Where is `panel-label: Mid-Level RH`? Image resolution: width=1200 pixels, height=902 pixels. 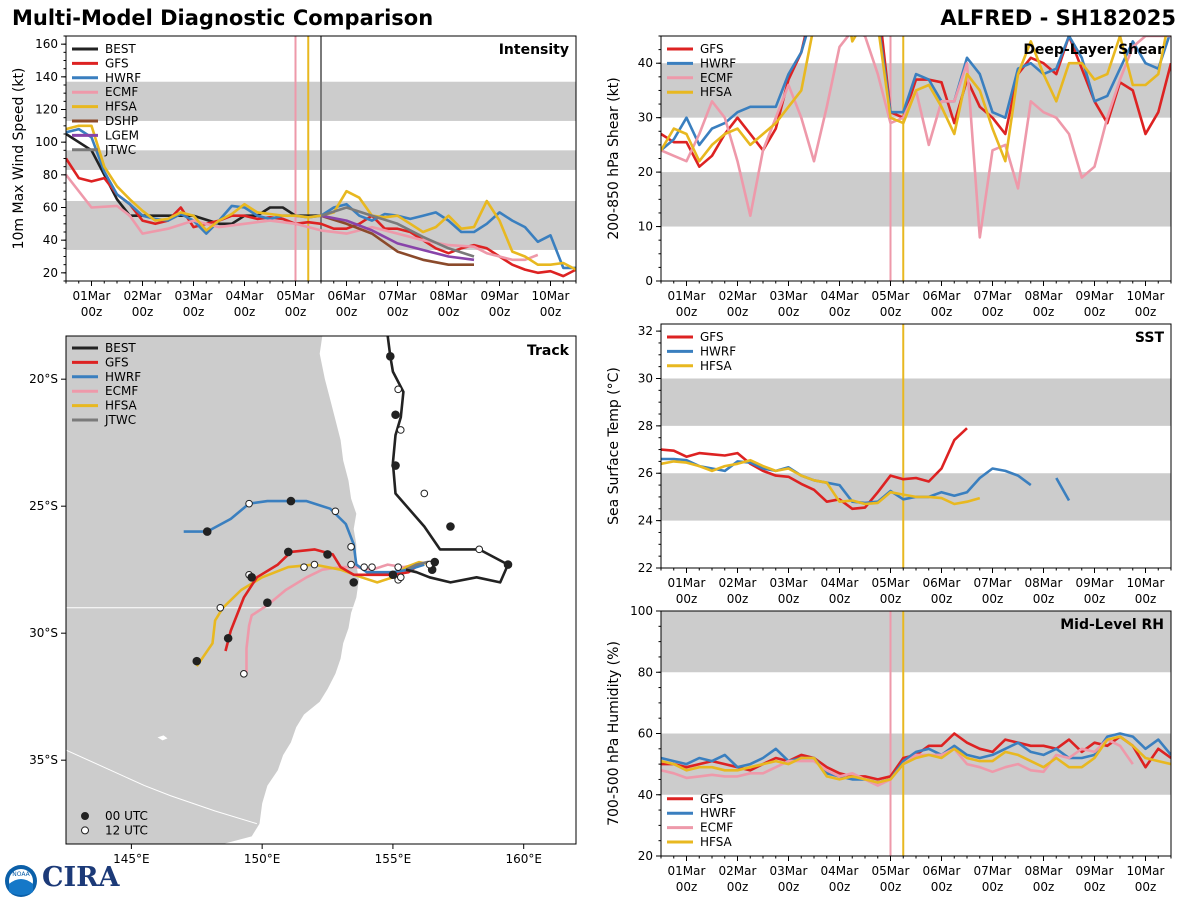
panel-label: Mid-Level RH is located at coordinates (1112, 625).